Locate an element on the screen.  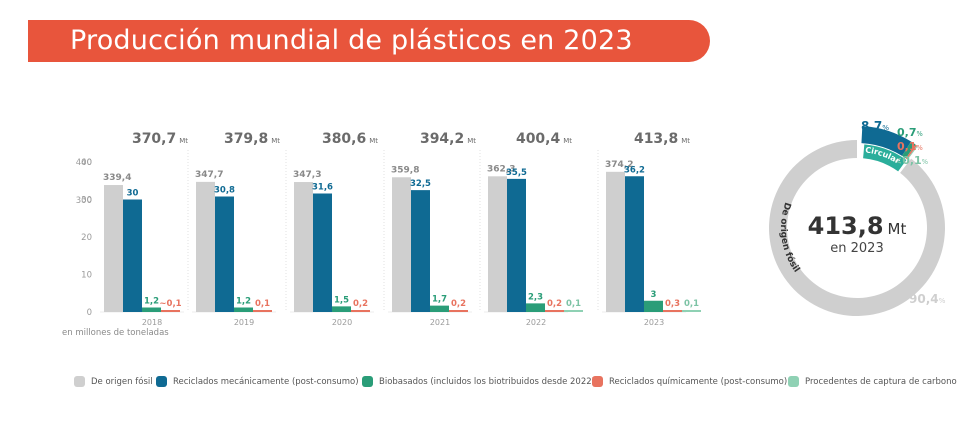
legend-item-carbon-capture: Procedentes de captura de carbono is located at coordinates (872, 381).